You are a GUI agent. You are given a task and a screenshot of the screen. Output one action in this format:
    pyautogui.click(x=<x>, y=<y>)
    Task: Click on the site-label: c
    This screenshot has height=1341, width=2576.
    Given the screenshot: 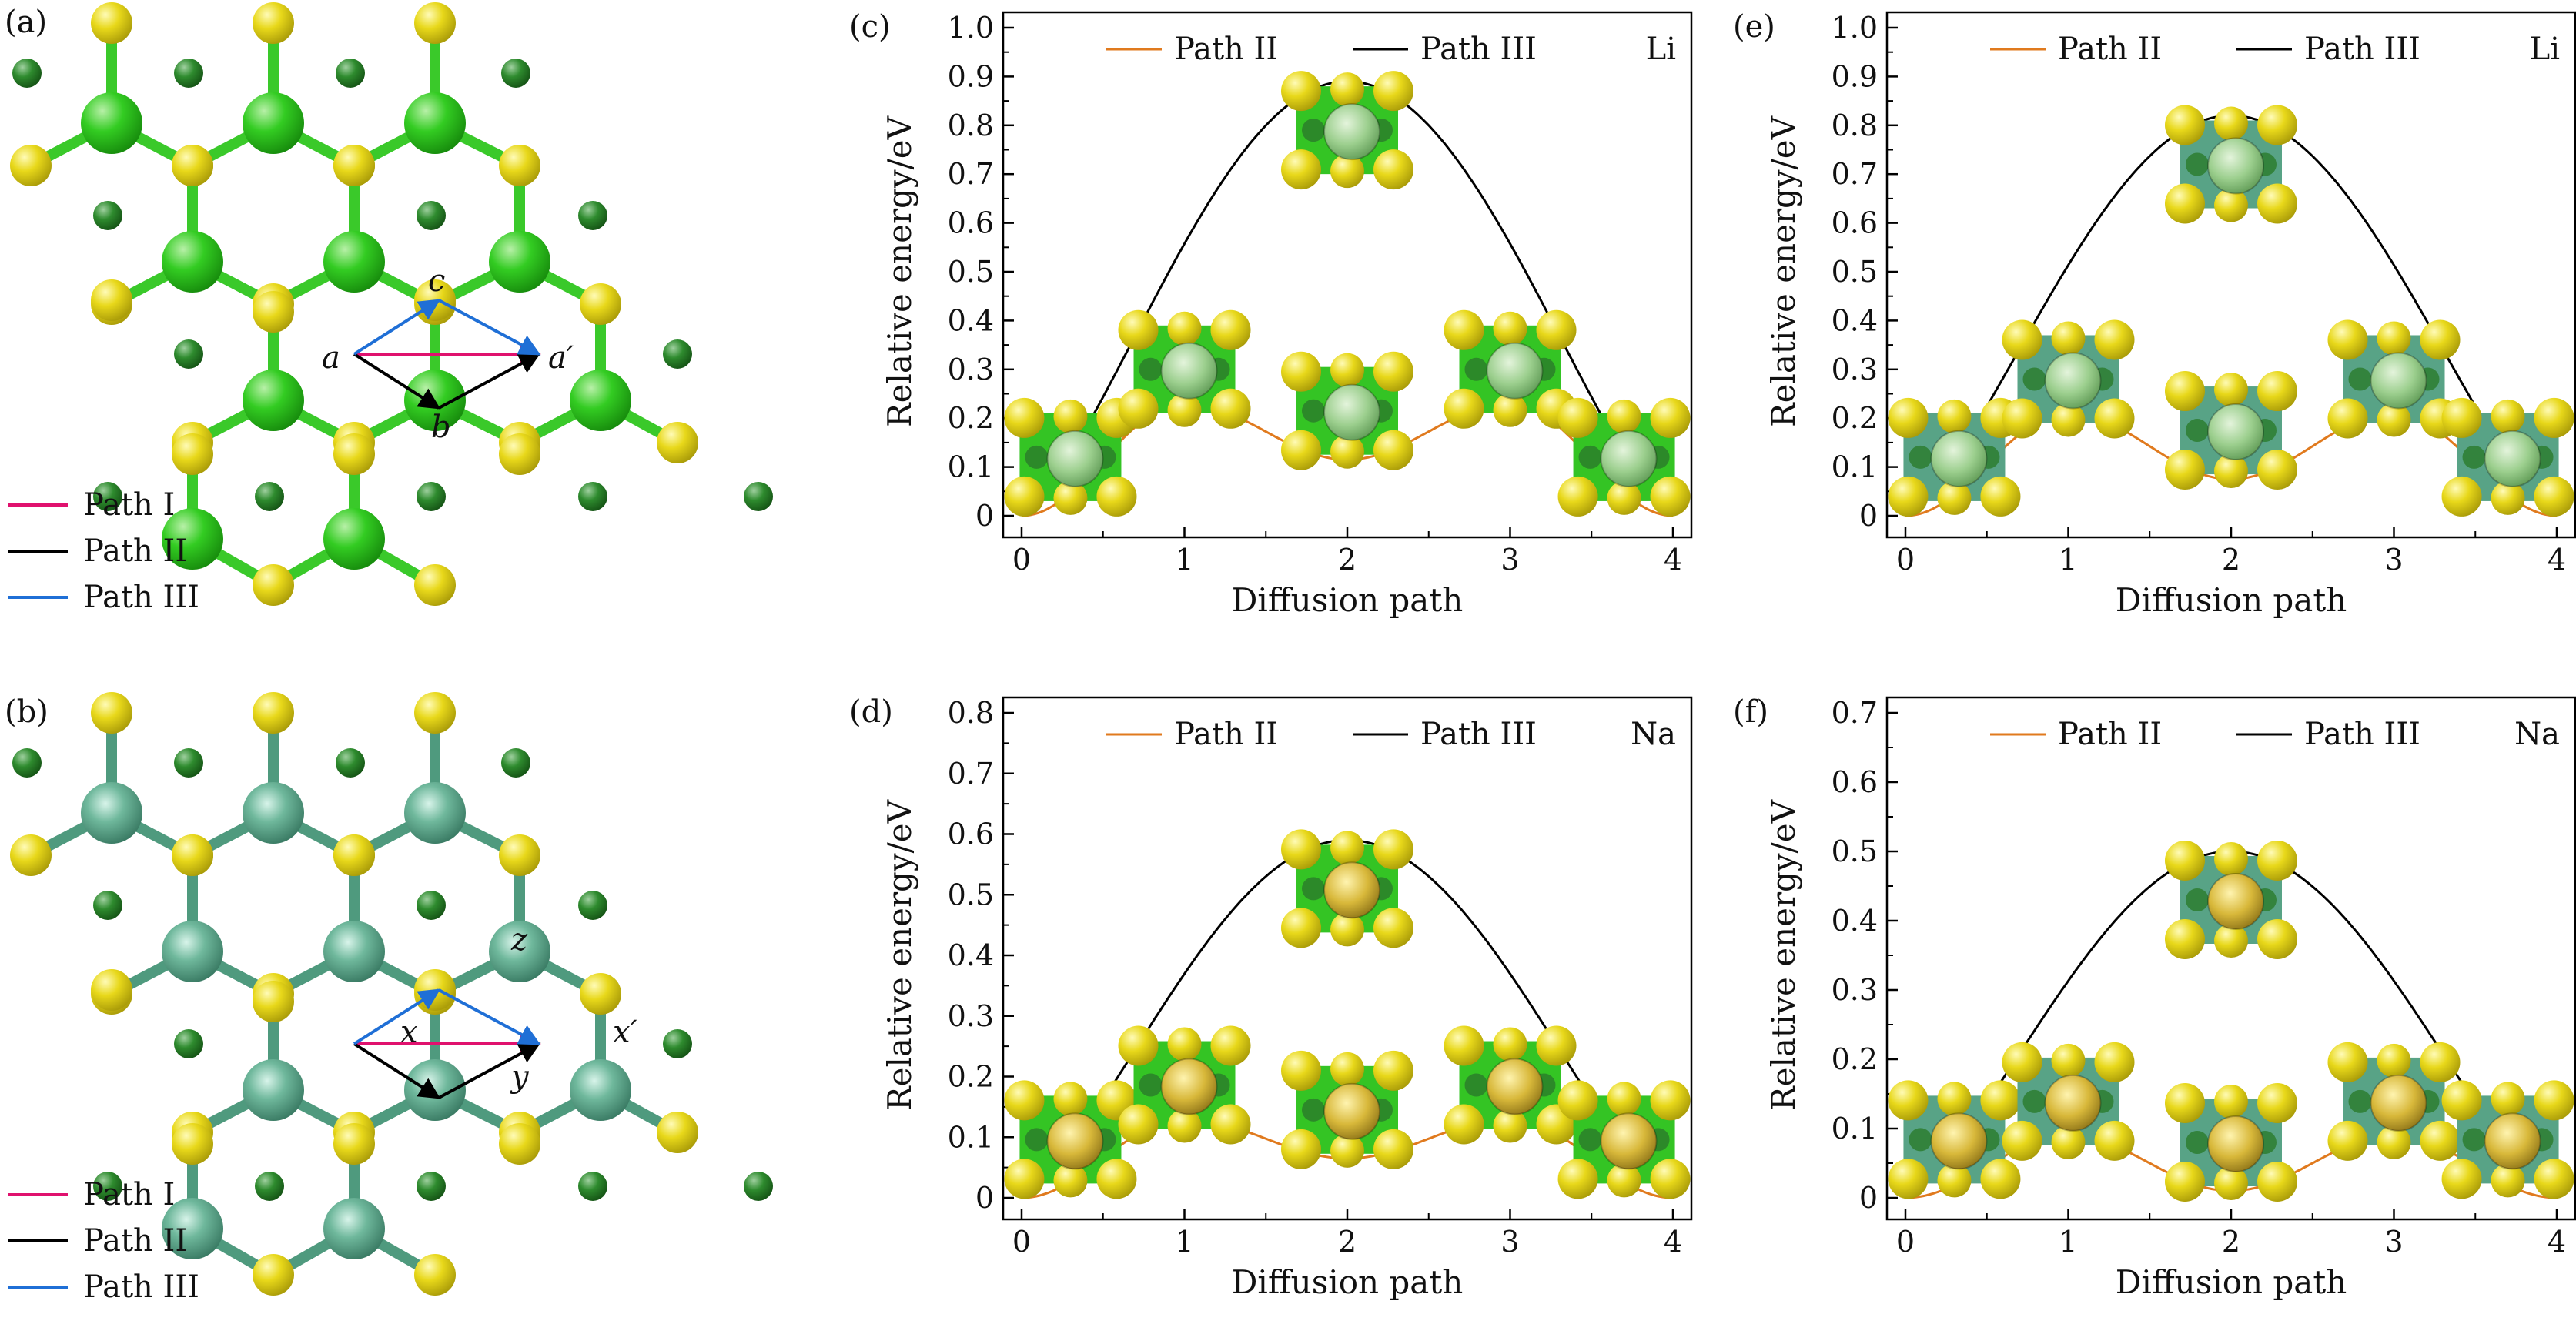 What is the action you would take?
    pyautogui.click(x=436, y=281)
    